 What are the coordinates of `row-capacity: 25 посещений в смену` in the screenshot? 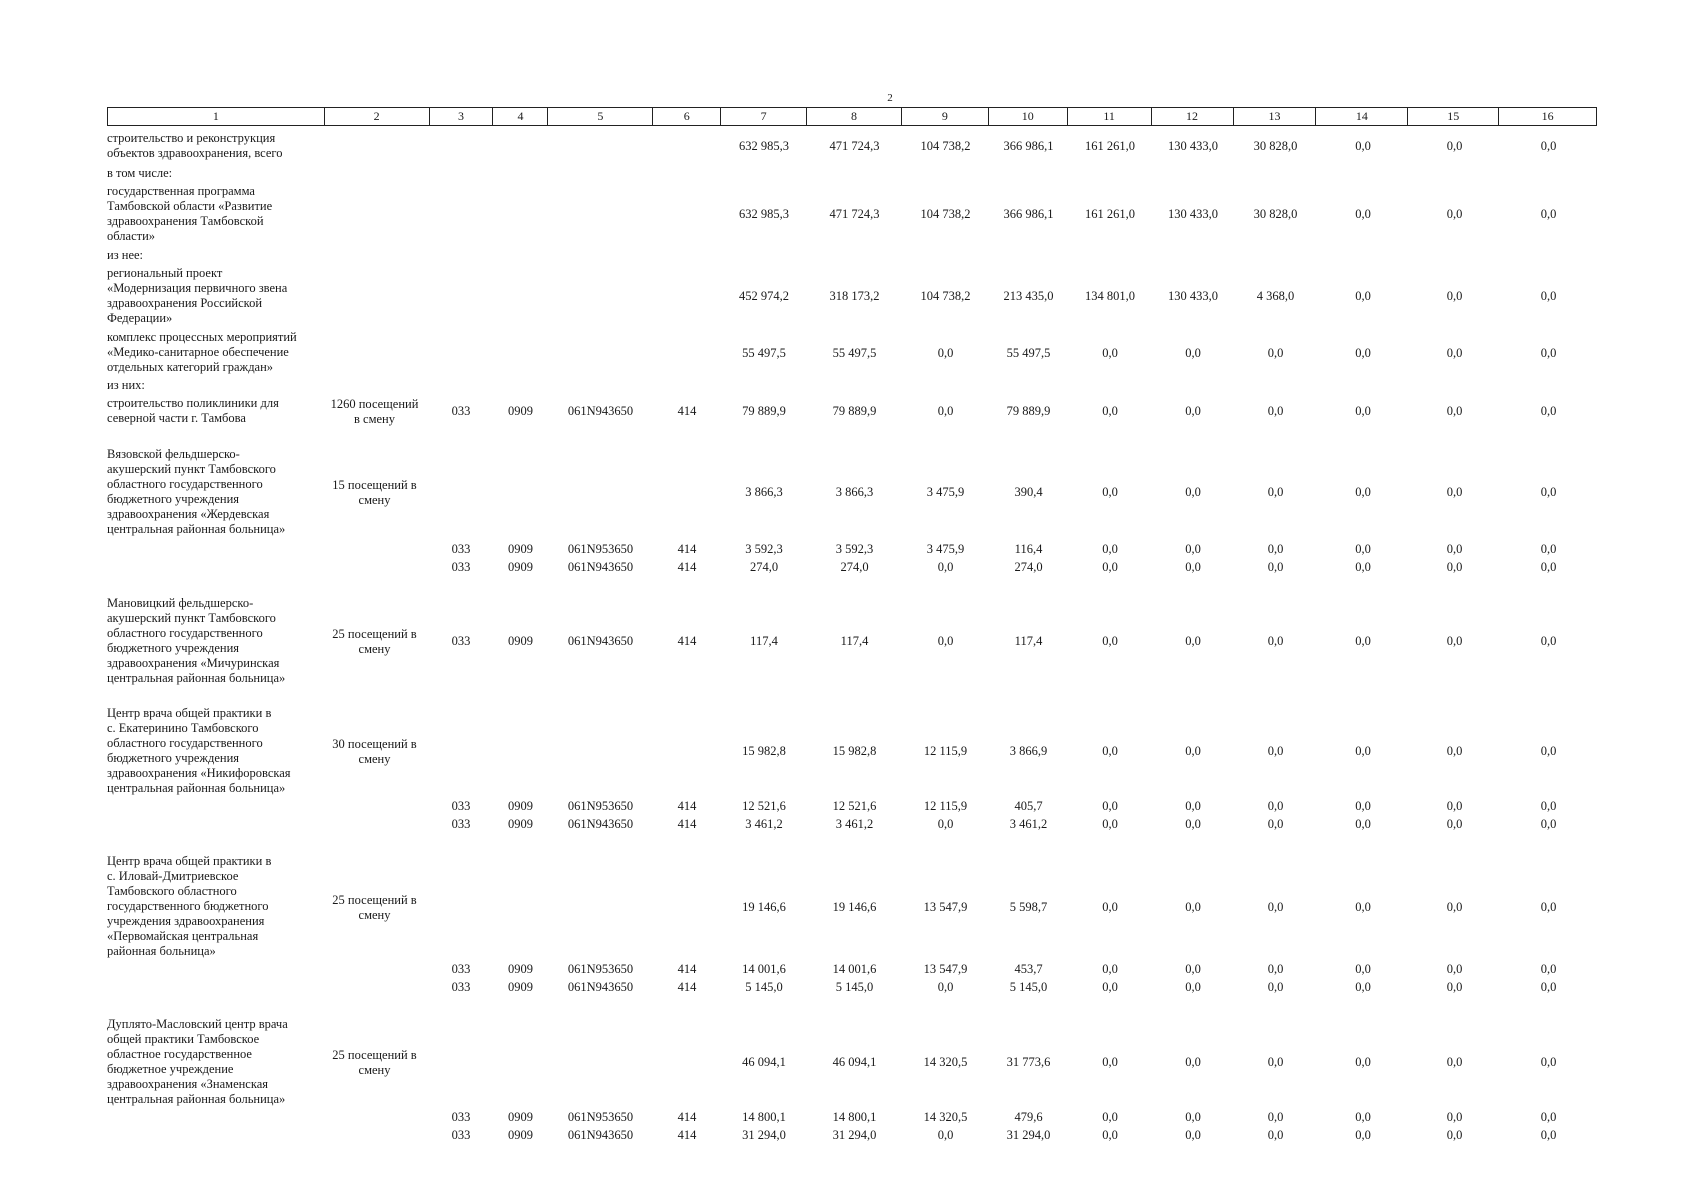 It's located at (374, 1062).